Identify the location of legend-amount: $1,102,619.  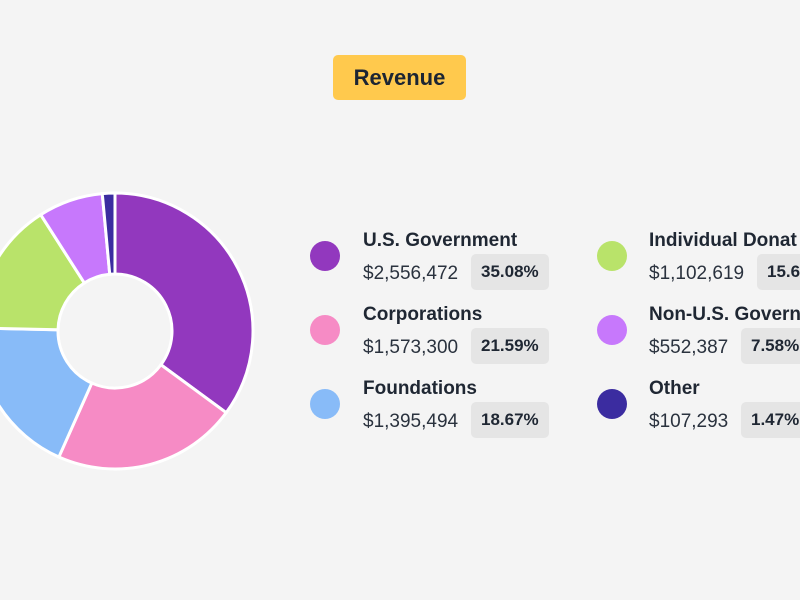
(697, 273).